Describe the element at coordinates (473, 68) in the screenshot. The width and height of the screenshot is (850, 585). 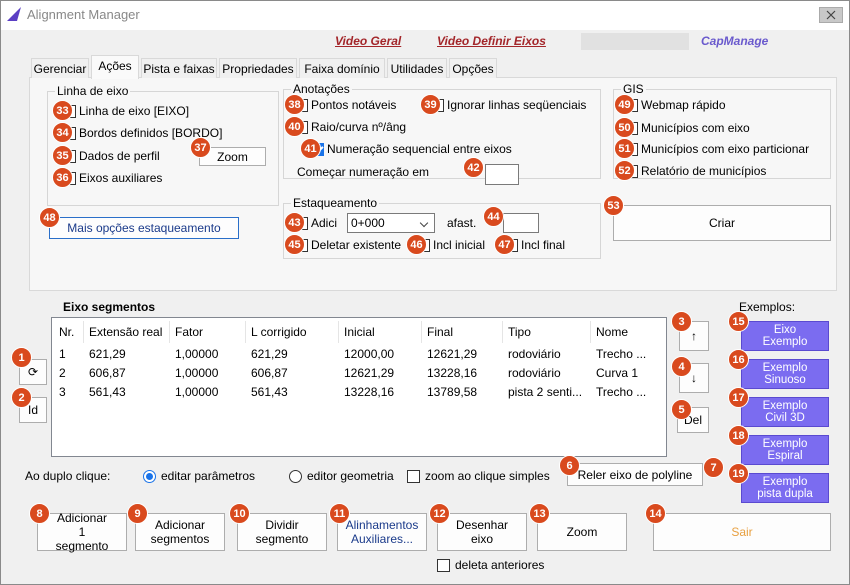
I see `tab: Opções` at that location.